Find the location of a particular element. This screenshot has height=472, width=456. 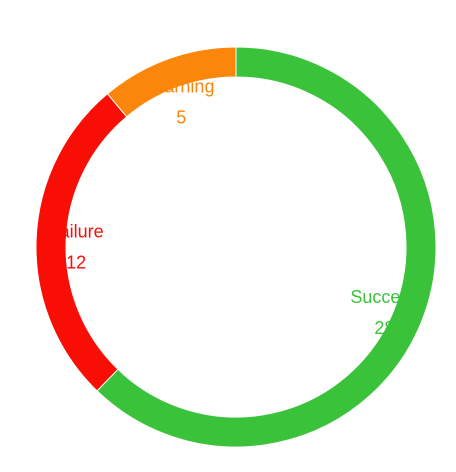

slice-label-warning: Warning is located at coordinates (181, 87).